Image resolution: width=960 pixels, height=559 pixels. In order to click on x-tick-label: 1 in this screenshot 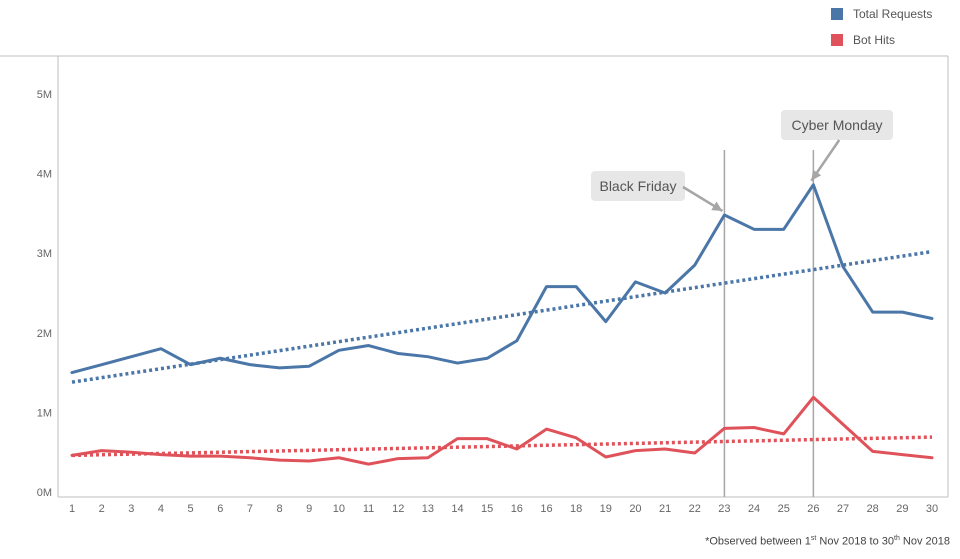, I will do `click(72, 509)`.